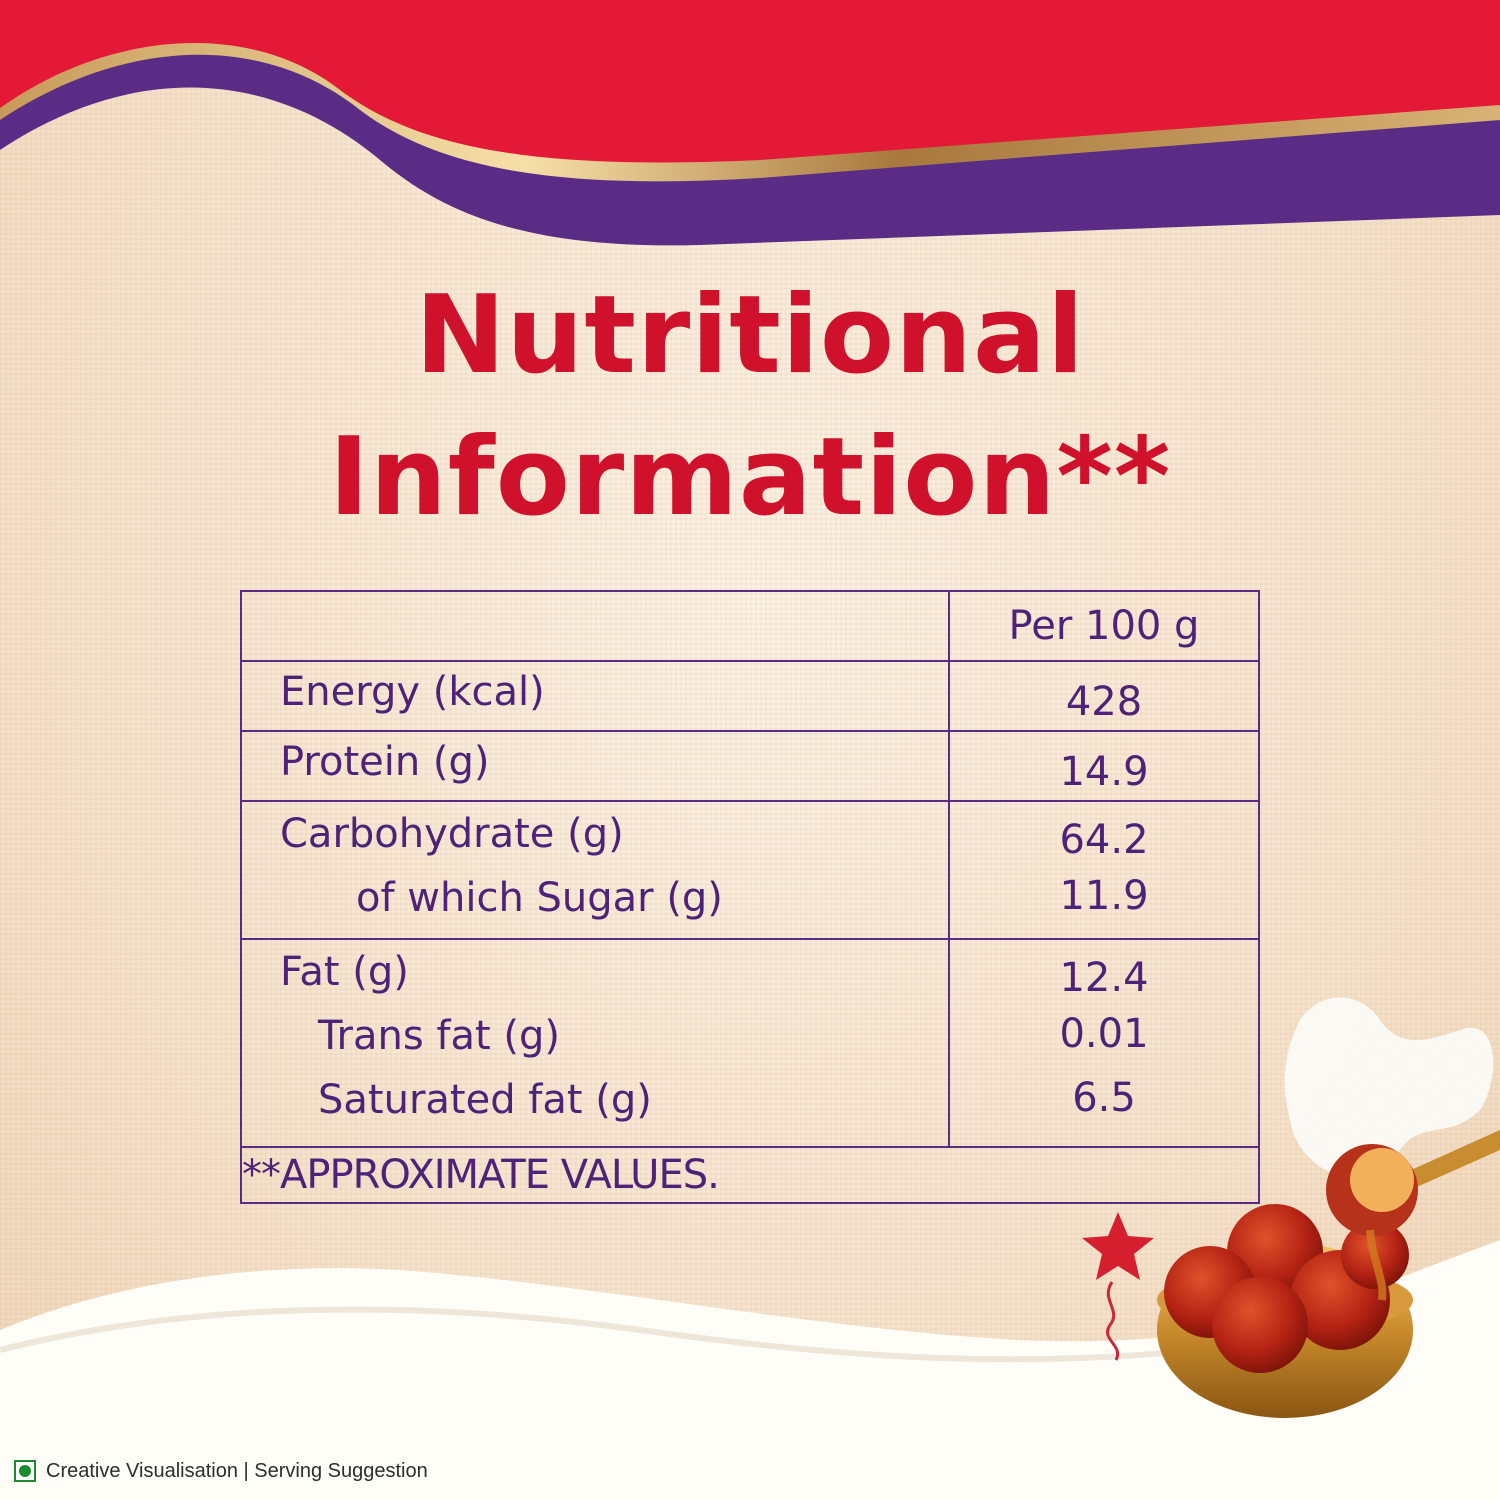  I want to click on nutrient-sublabel: Saturated fat (g), so click(485, 1100).